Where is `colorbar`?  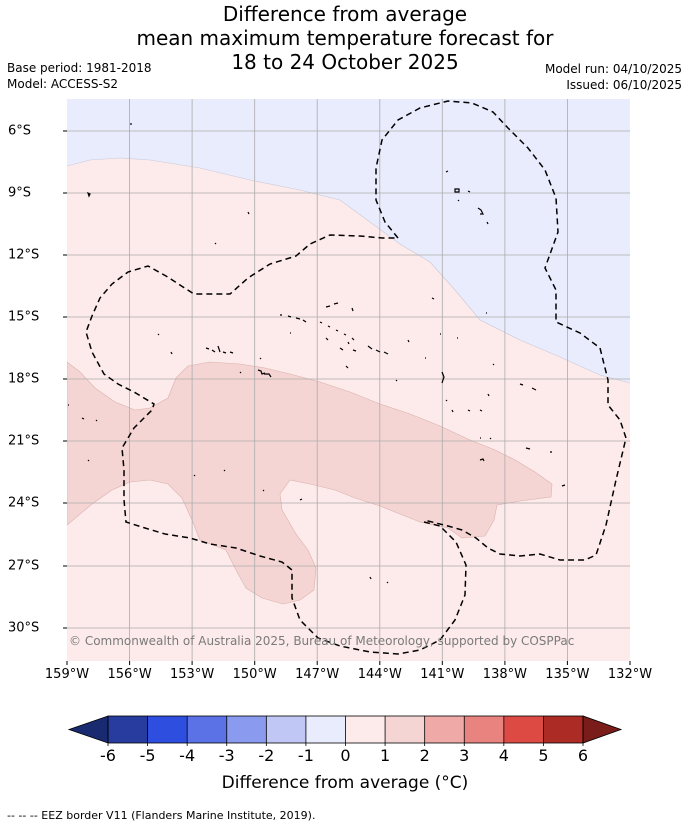 colorbar is located at coordinates (345, 730).